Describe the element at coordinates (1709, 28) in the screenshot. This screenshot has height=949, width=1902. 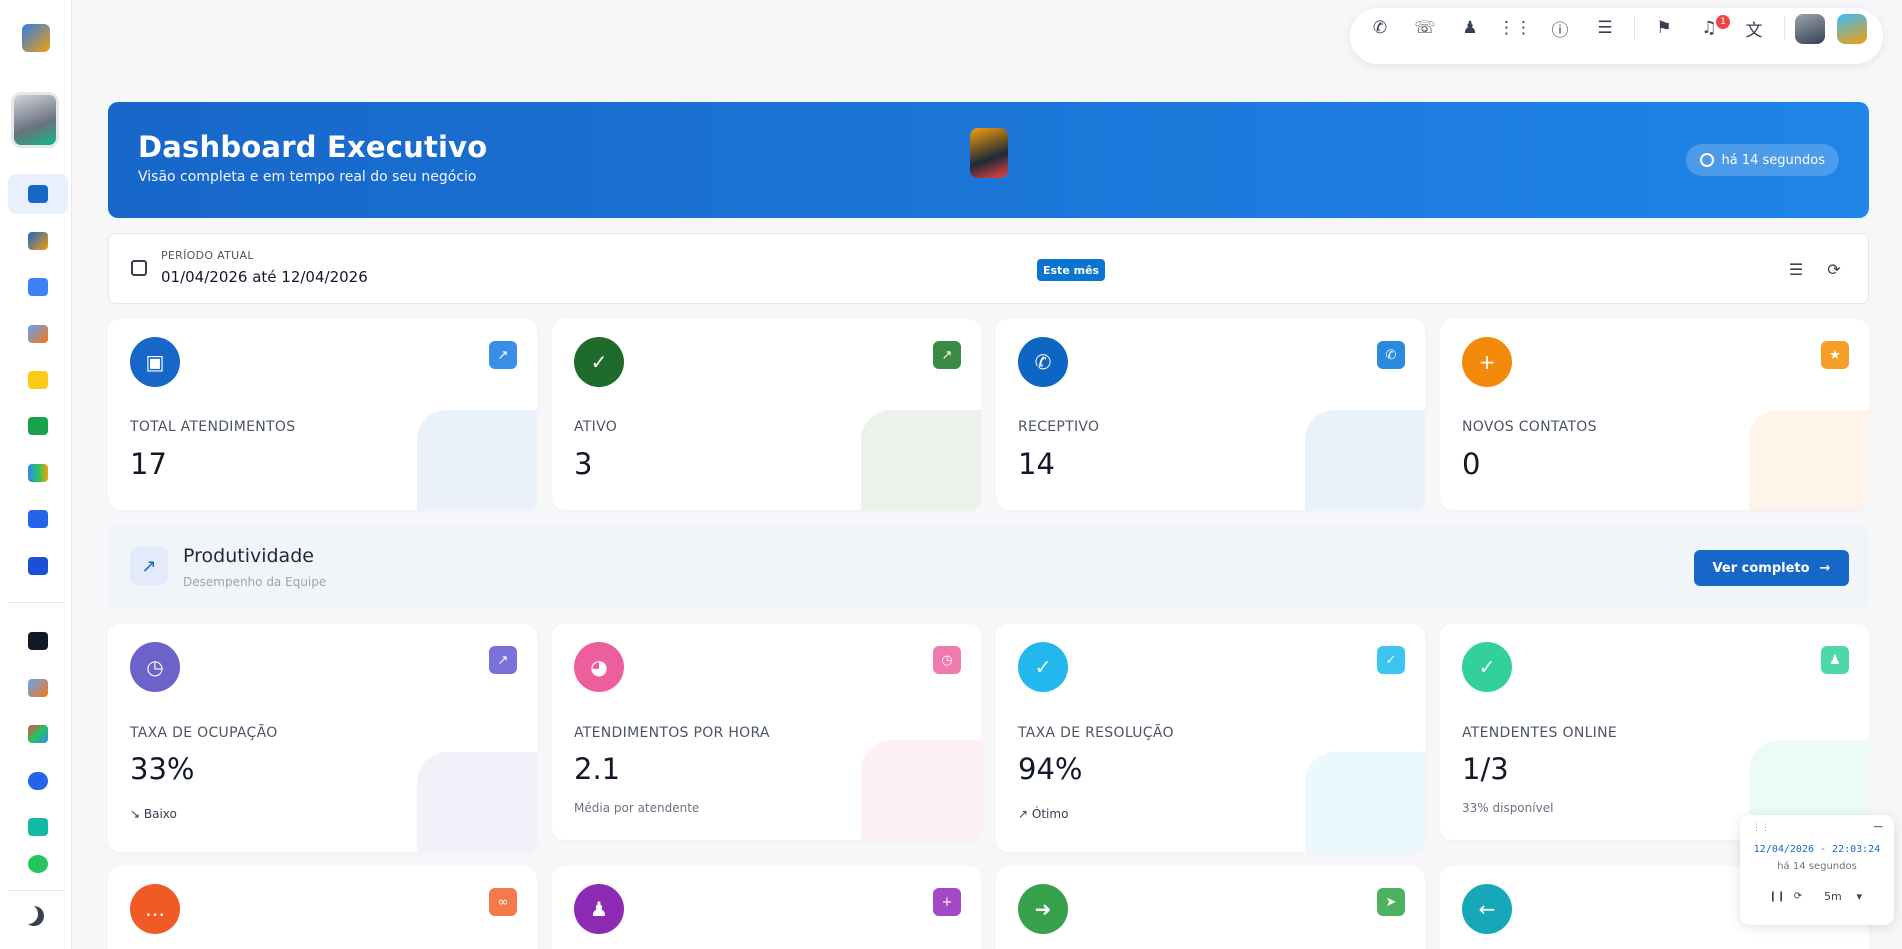
I see `bell-icon: ♫` at that location.